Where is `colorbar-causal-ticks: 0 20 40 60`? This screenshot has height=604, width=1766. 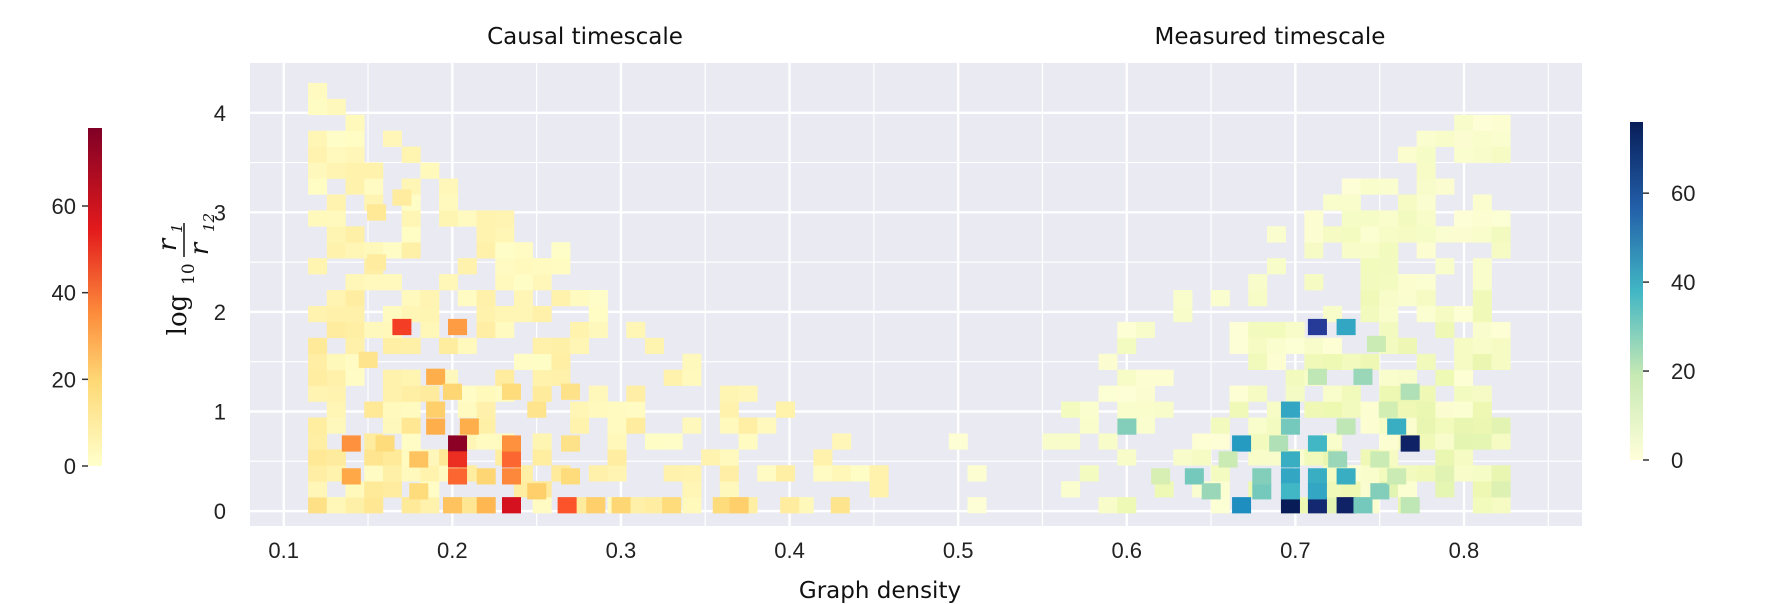 colorbar-causal-ticks: 0 20 40 60 is located at coordinates (70, 336).